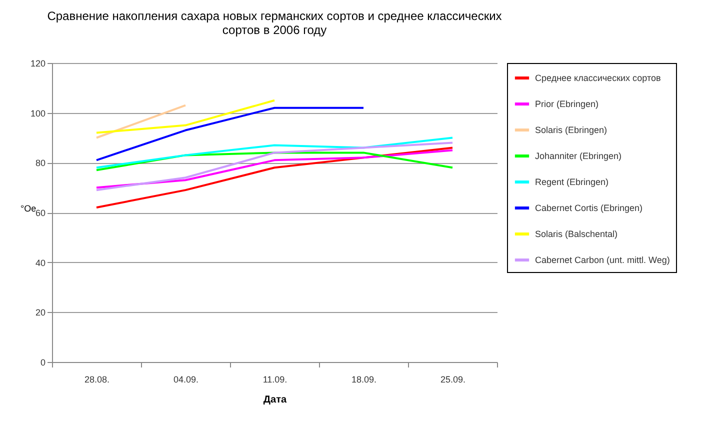  Describe the element at coordinates (275, 379) in the screenshot. I see `x-tick-label: 11.09.` at that location.